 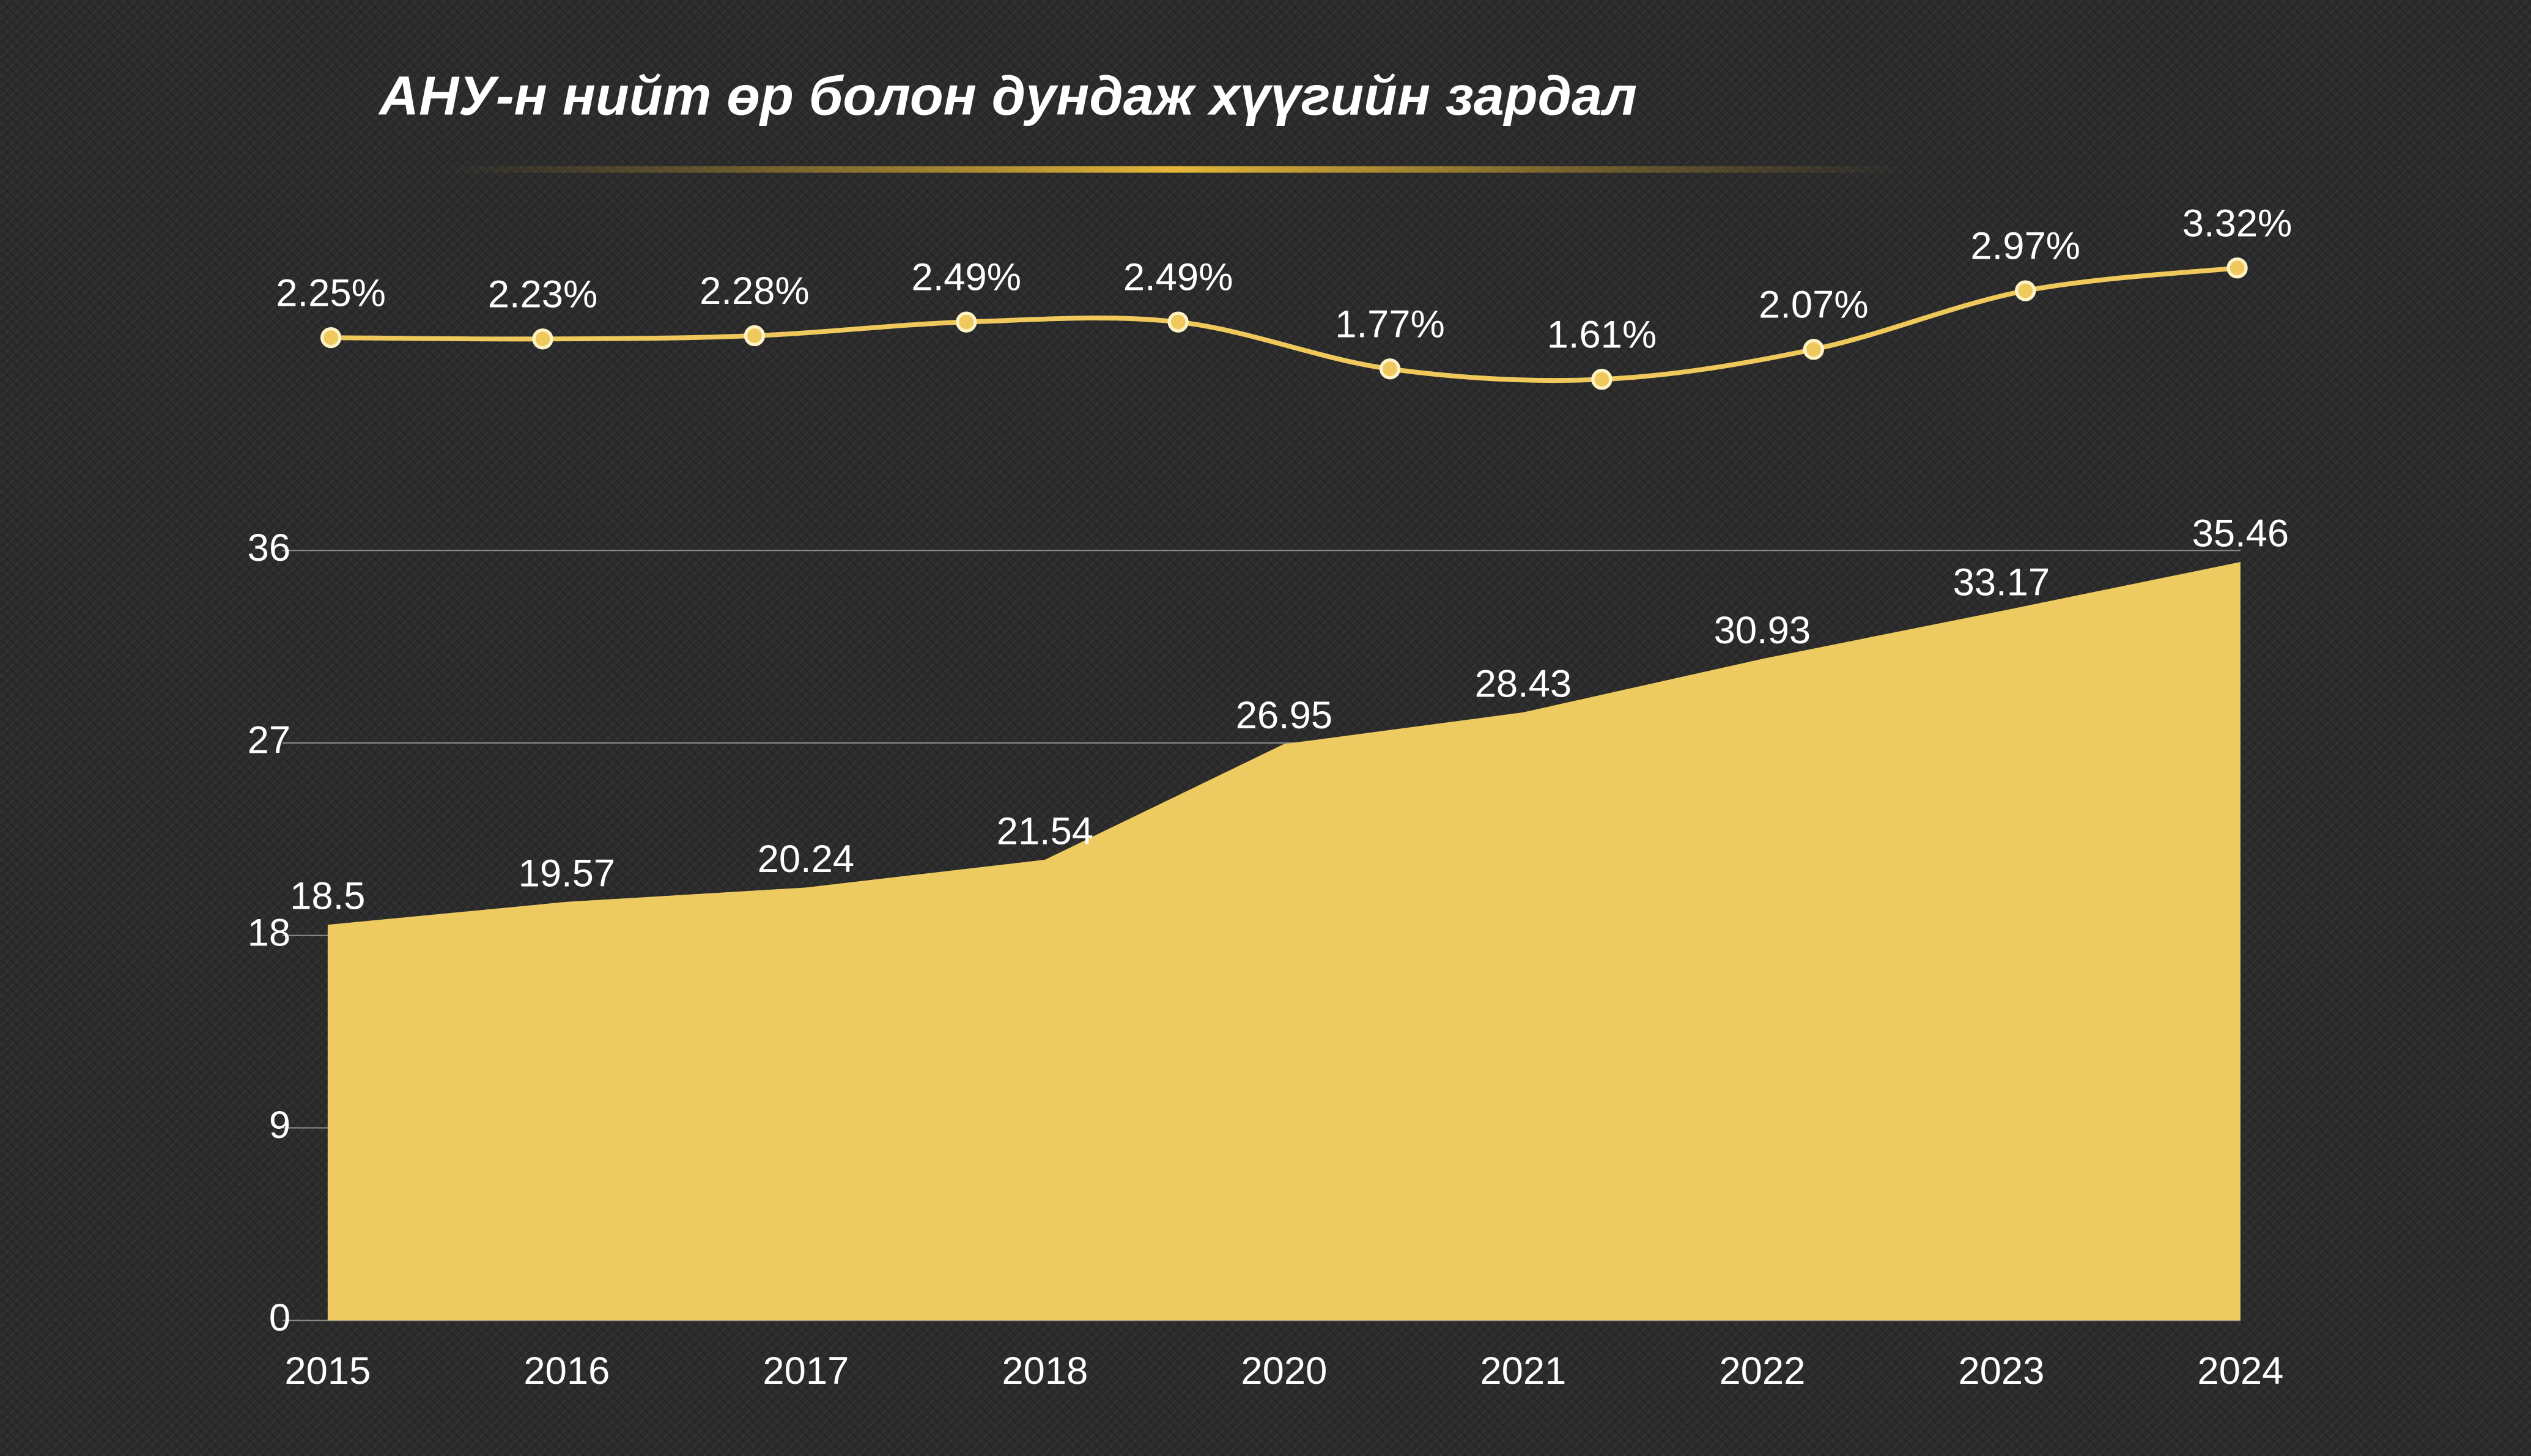 What do you see at coordinates (269, 548) in the screenshot?
I see `y-tick-label: 36` at bounding box center [269, 548].